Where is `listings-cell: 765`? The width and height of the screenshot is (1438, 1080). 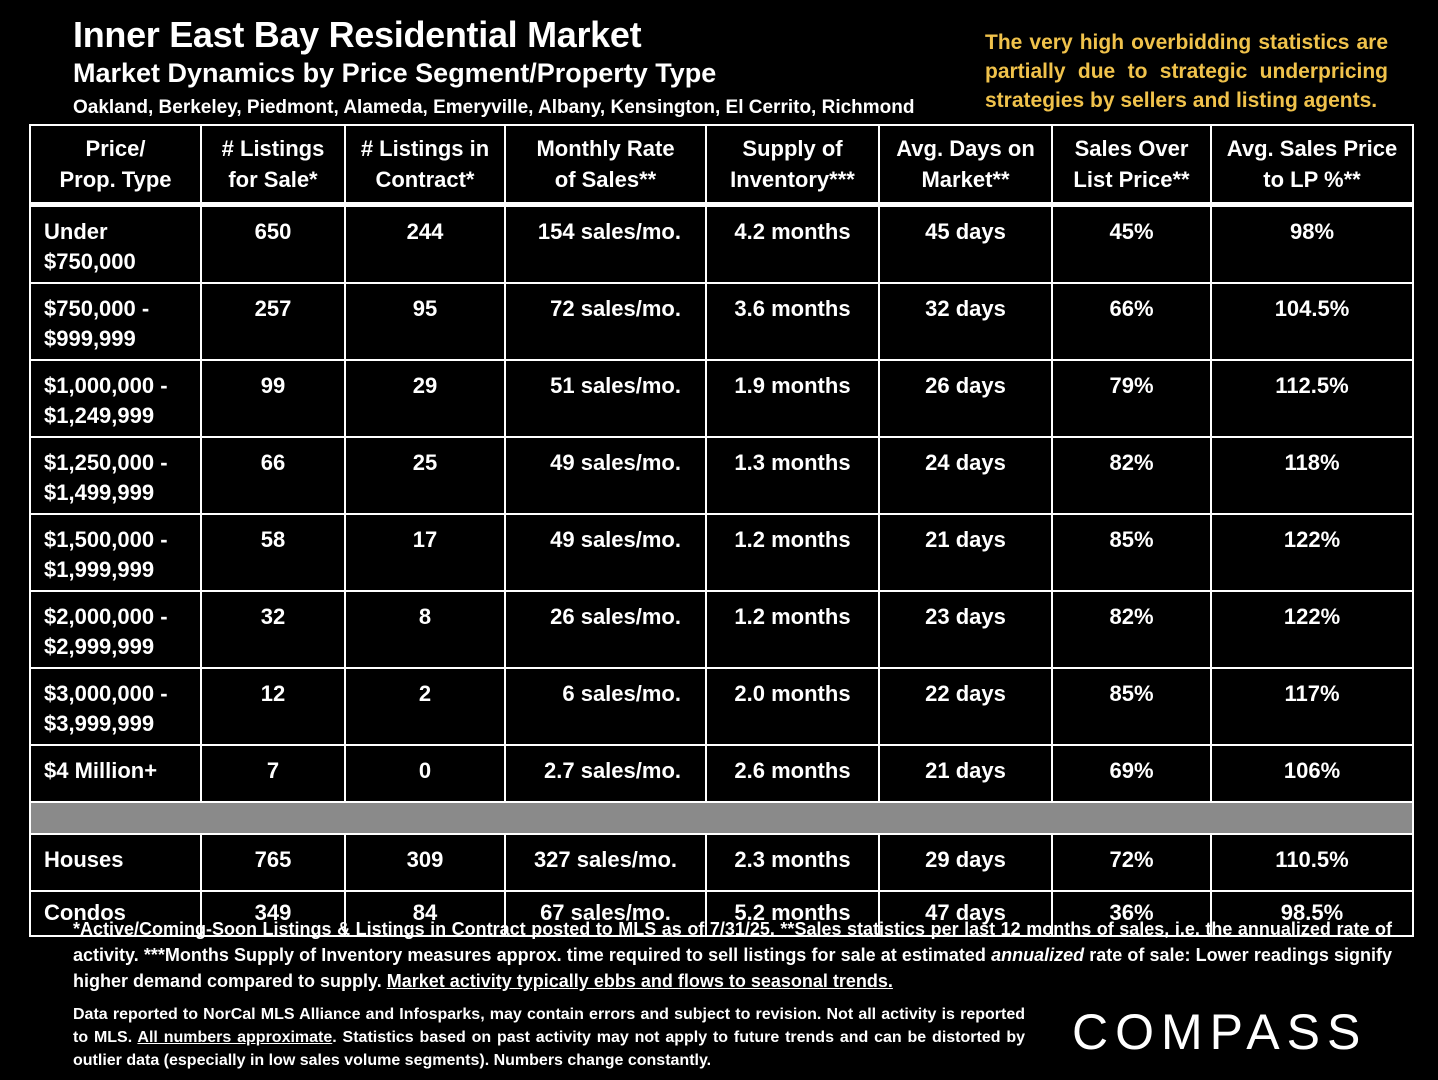
listings-cell: 765 is located at coordinates (273, 862).